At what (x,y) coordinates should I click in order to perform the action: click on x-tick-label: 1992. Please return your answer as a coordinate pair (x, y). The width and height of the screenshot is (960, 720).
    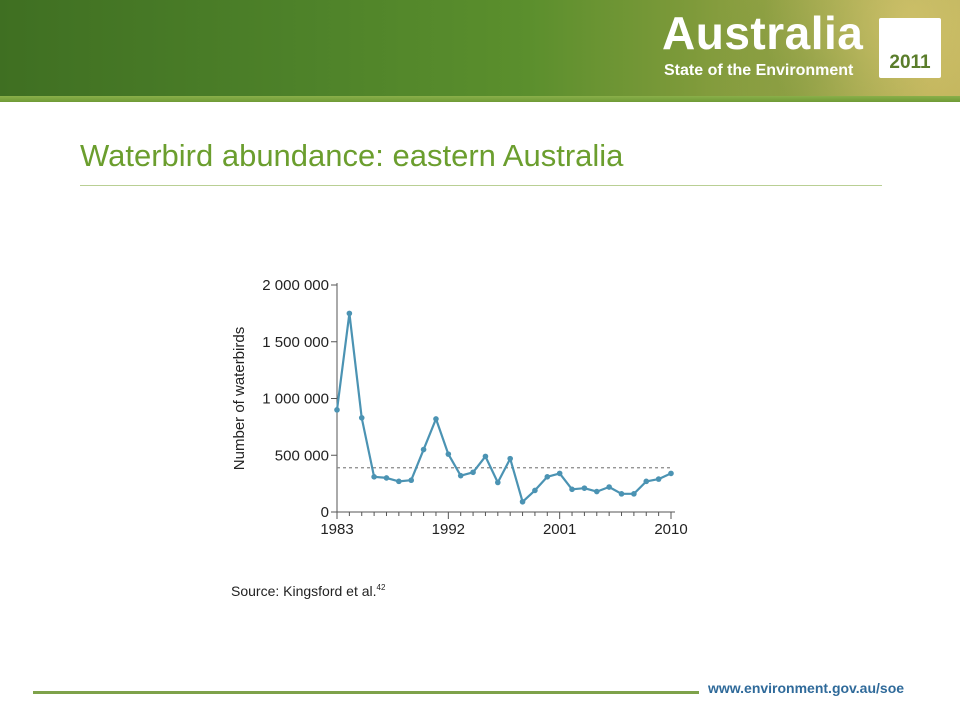
    Looking at the image, I should click on (448, 529).